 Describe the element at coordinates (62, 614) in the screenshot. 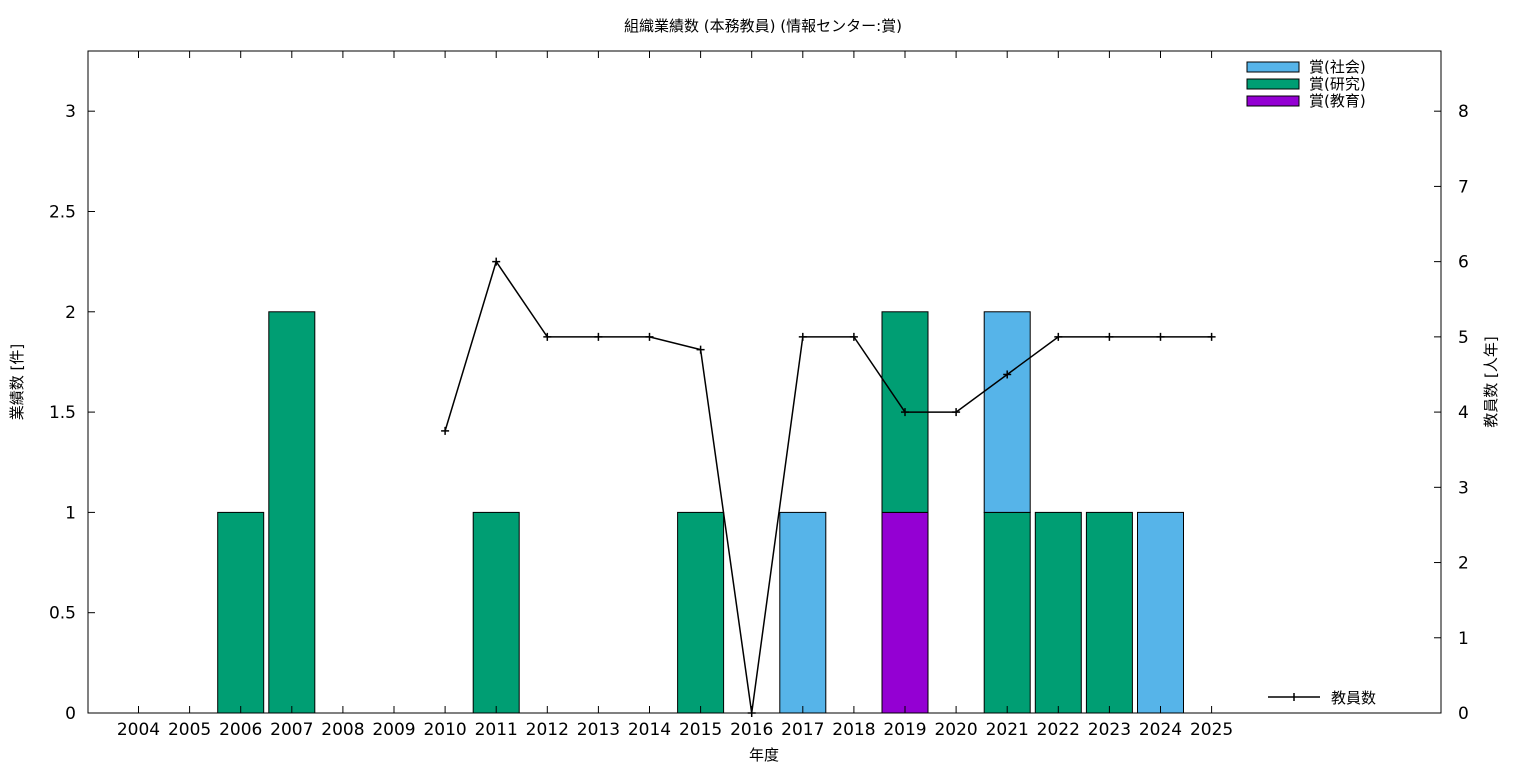

I see `y-tick-label: 0.5` at that location.